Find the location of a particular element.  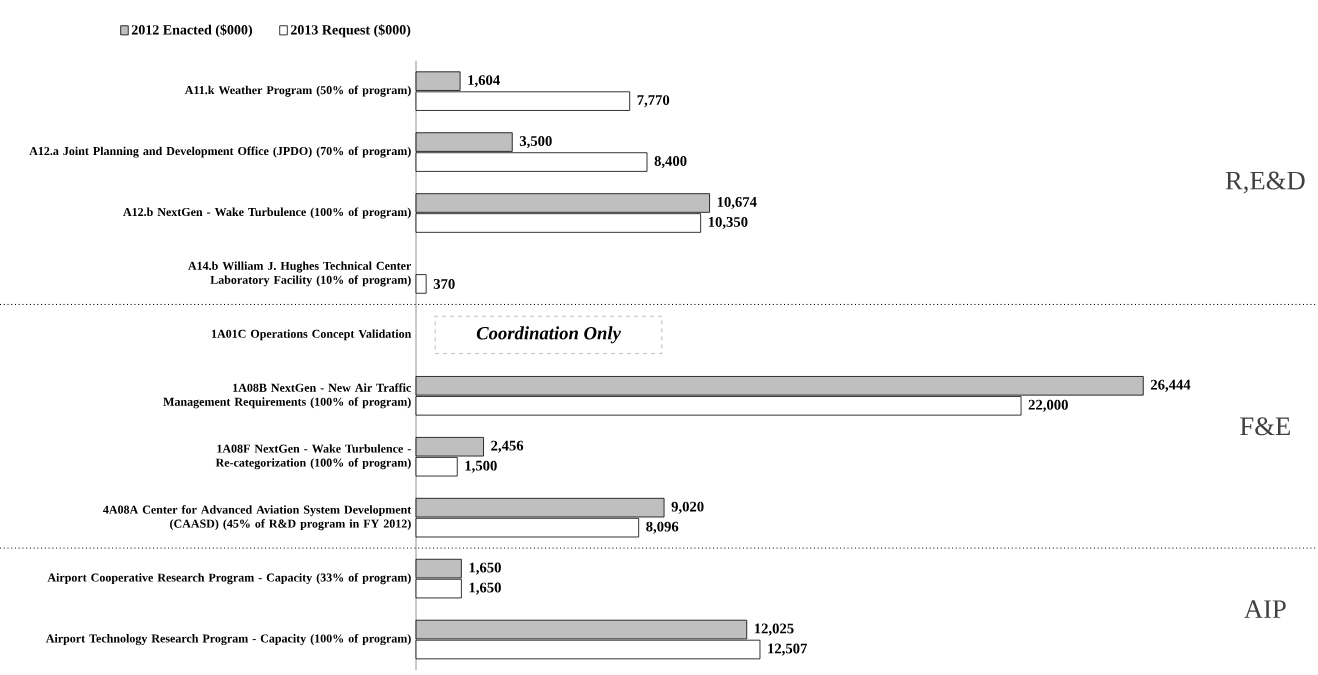

annotation: Coordination Only is located at coordinates (548, 335).